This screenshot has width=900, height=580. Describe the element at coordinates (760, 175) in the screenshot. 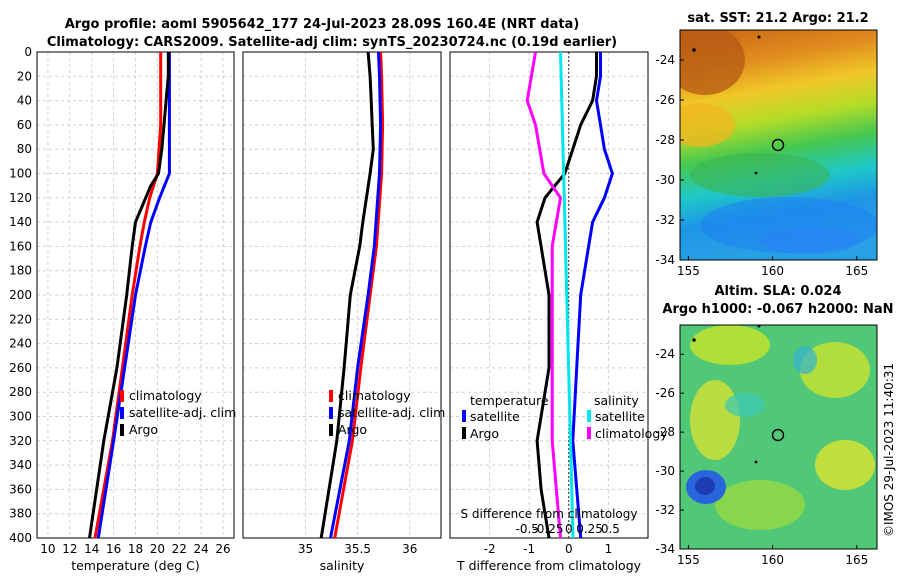

I see `sst-green-patch` at that location.